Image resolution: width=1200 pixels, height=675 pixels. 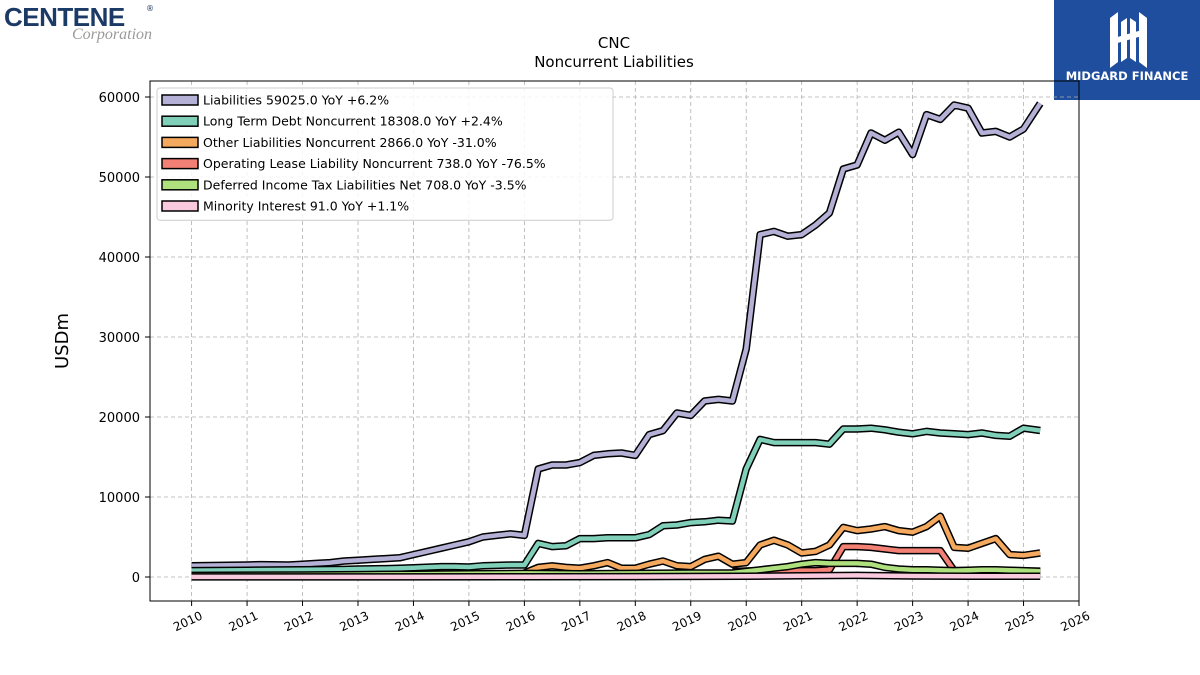 I want to click on x-tick-label: 2018, so click(x=632, y=622).